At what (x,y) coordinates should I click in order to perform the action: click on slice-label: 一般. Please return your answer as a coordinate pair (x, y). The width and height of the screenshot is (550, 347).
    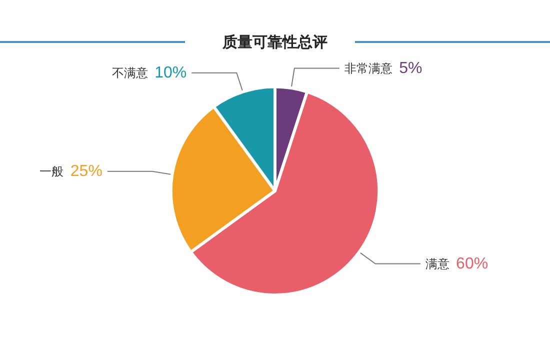
    Looking at the image, I should click on (52, 171).